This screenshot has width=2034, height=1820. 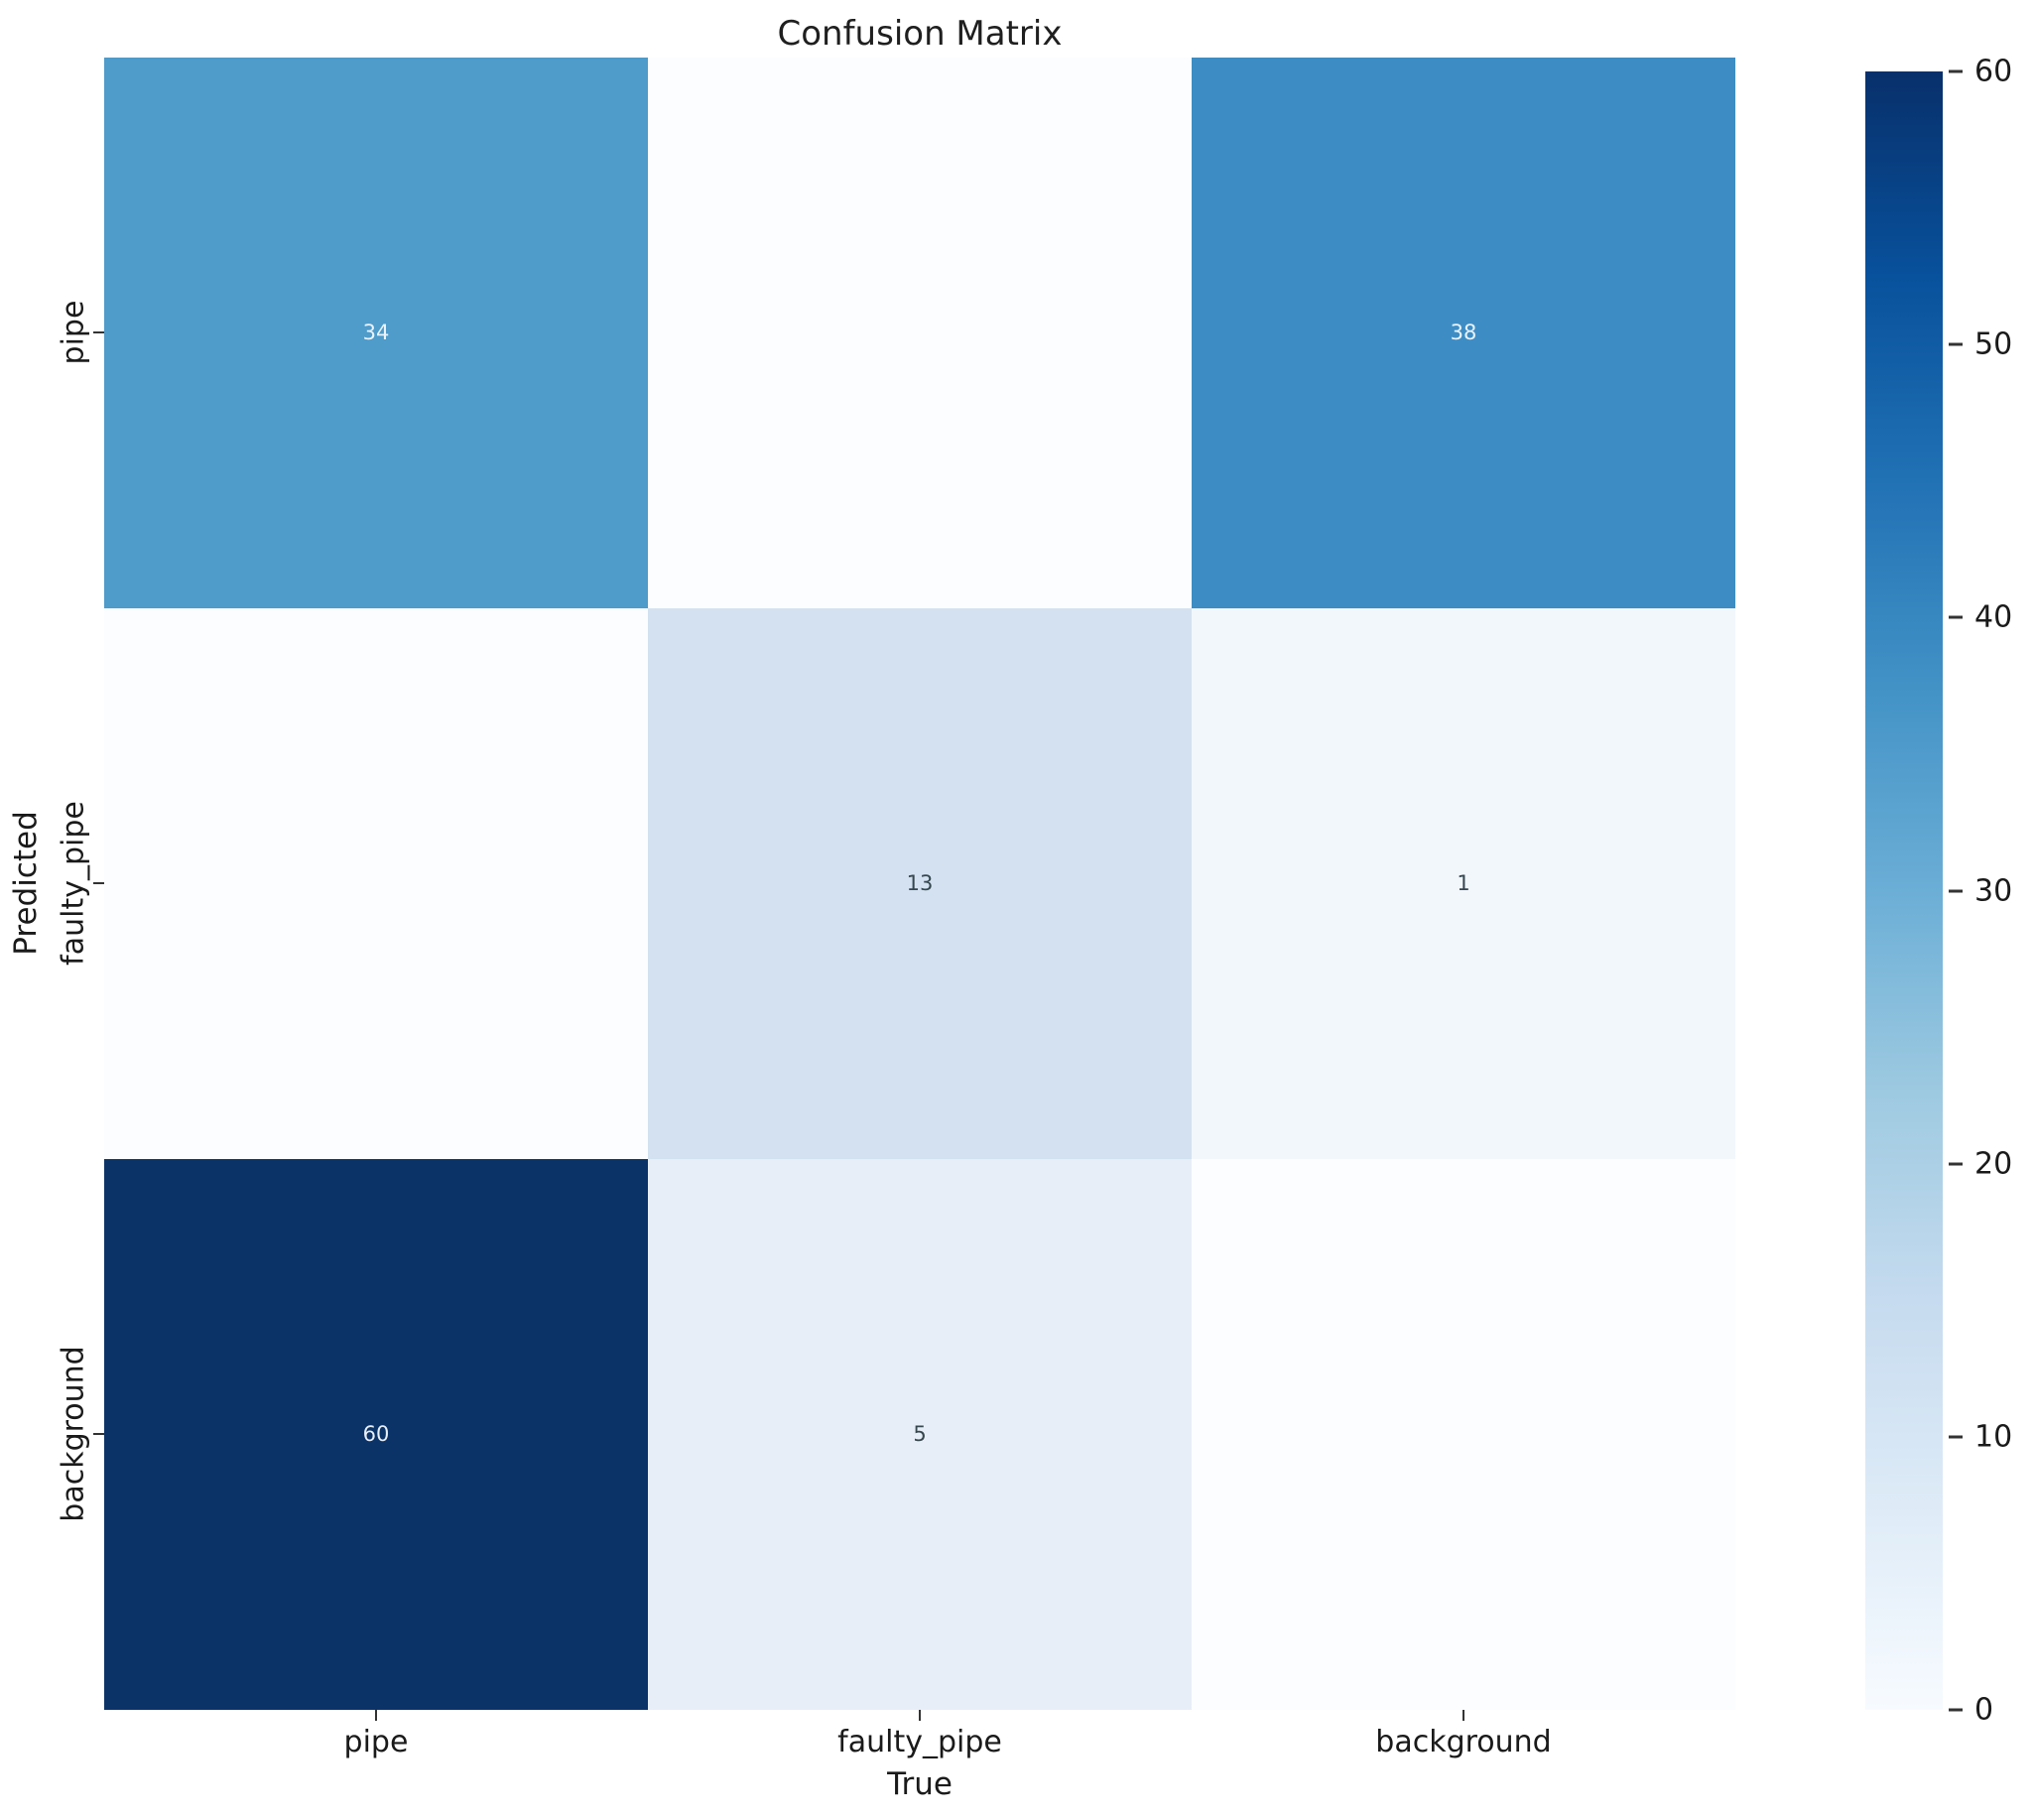 I want to click on x-axis-label: True, so click(x=920, y=1784).